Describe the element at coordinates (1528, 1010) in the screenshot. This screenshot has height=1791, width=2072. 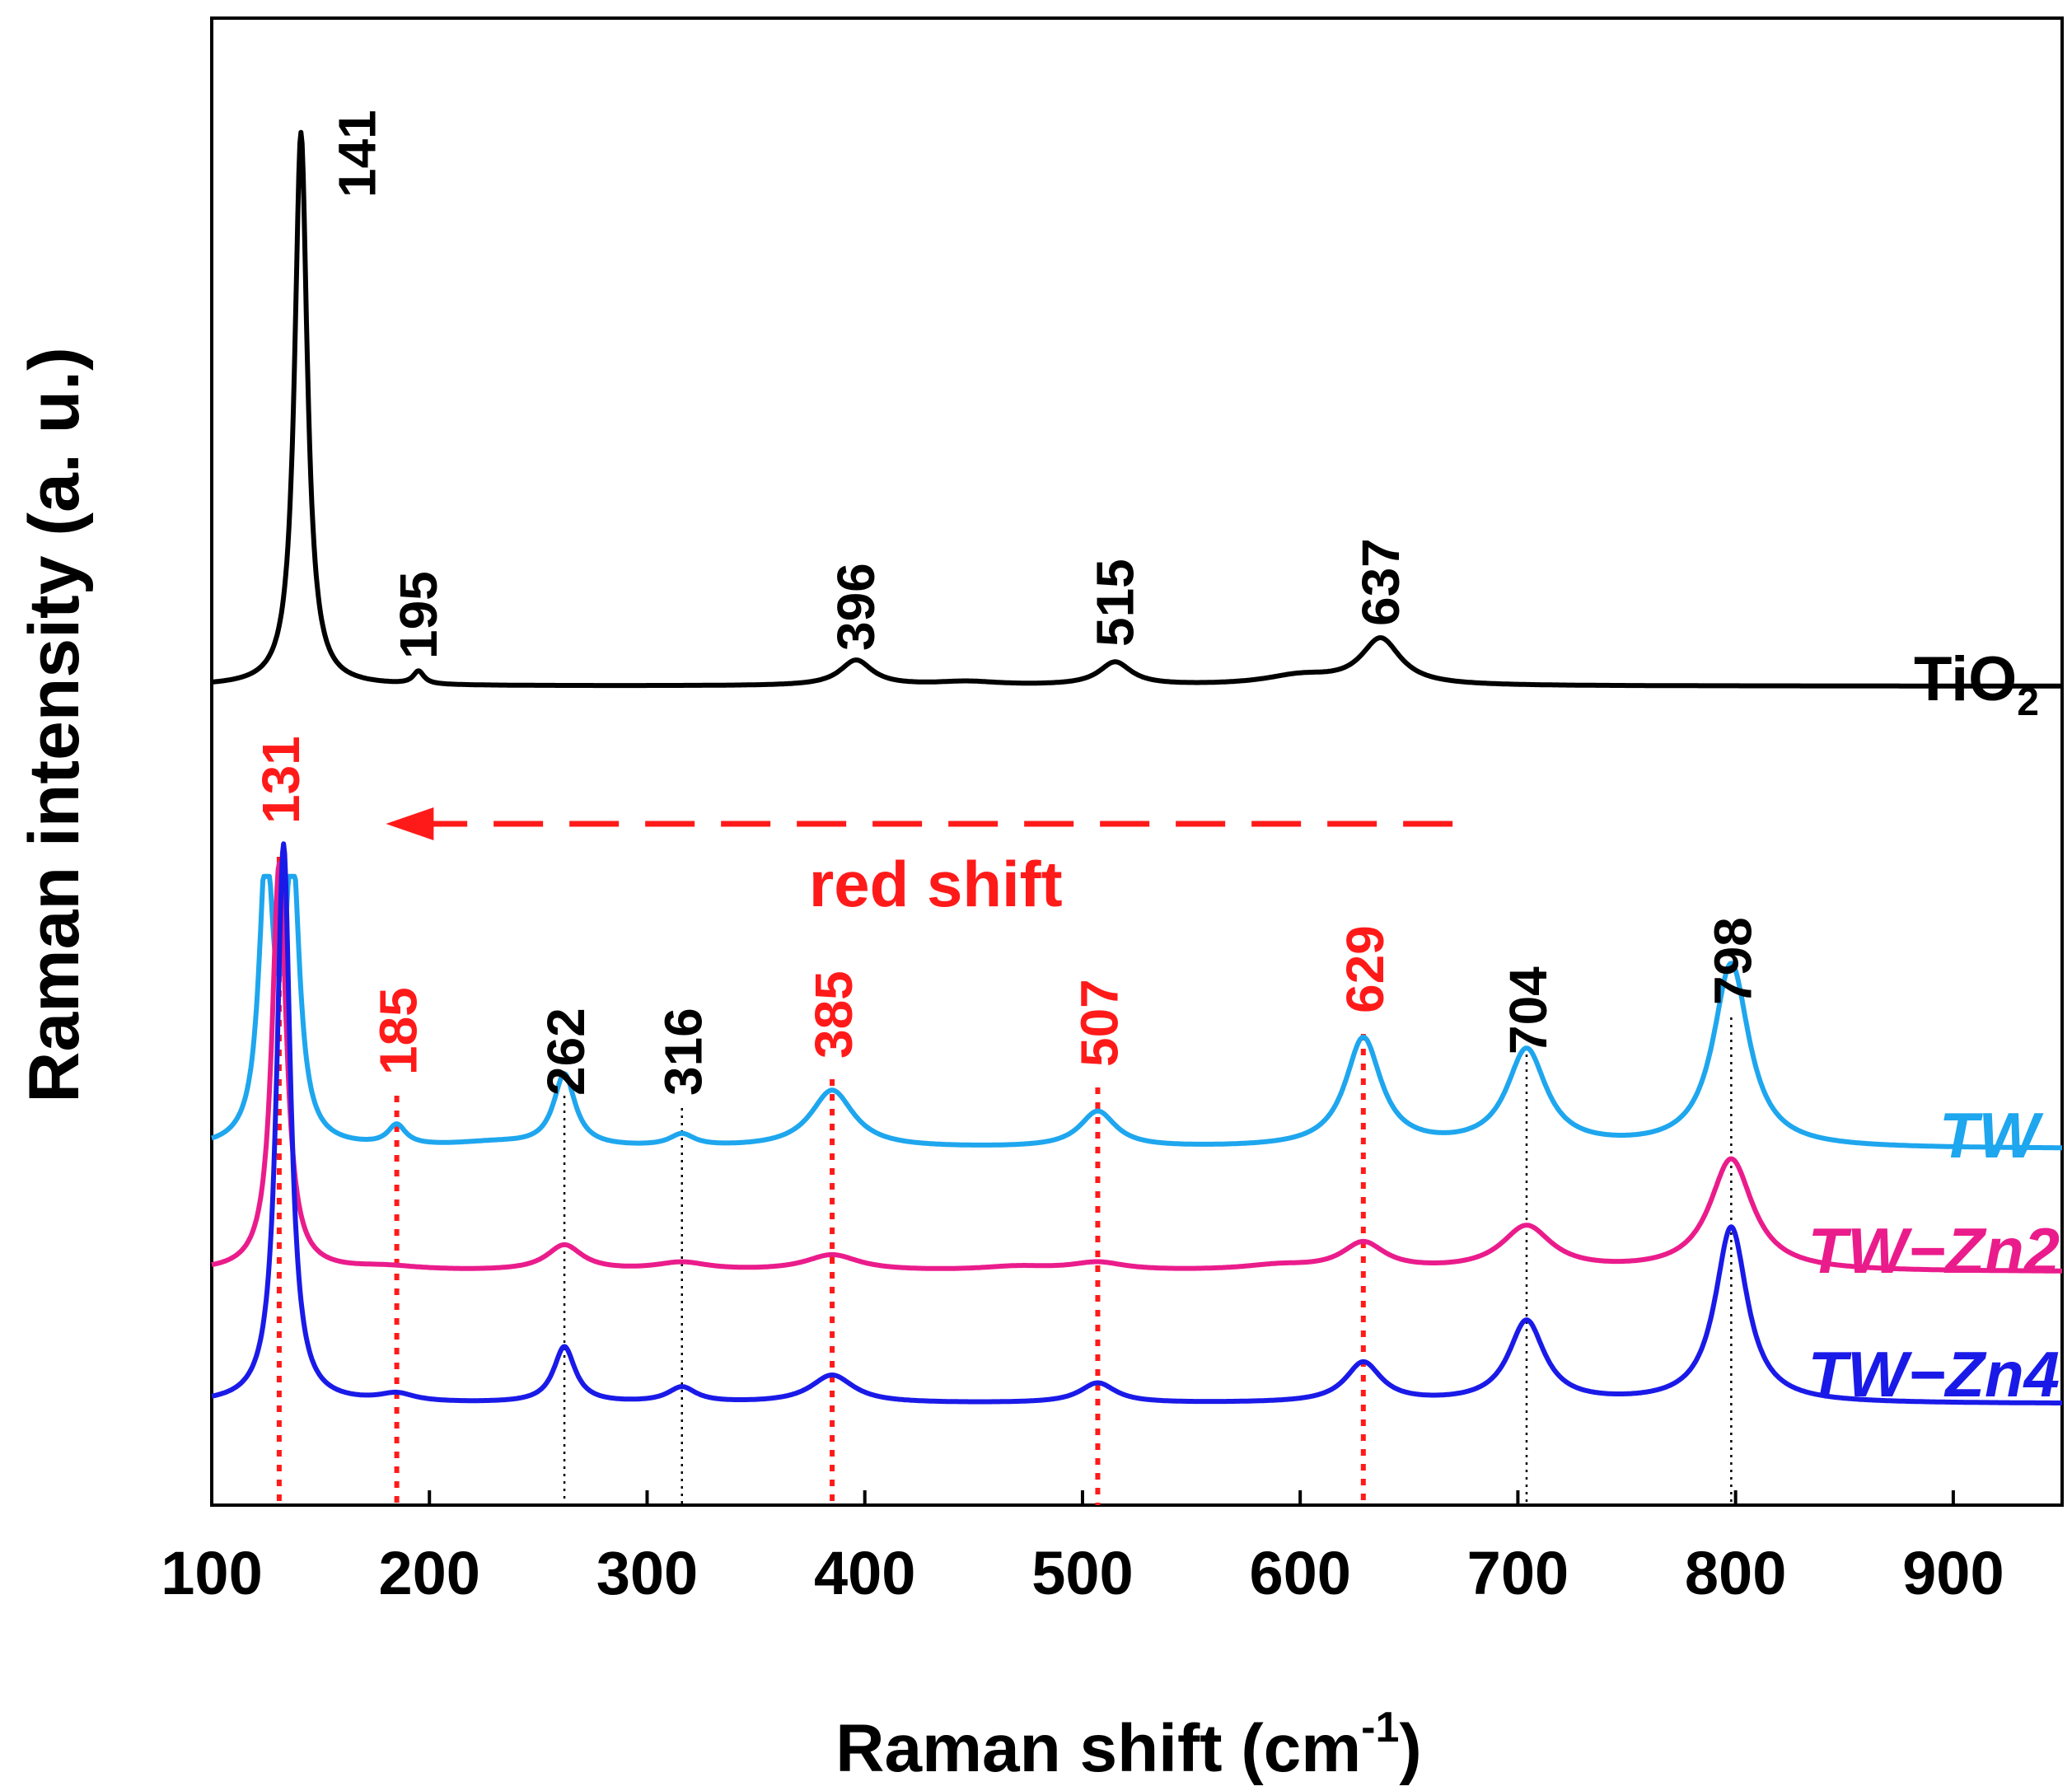
I see `black-marker-label-704: 704` at that location.